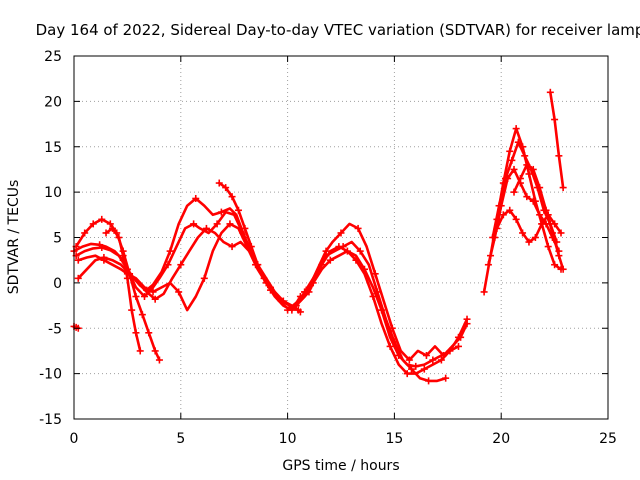 This screenshot has height=480, width=640. What do you see at coordinates (57, 239) in the screenshot?
I see `y-tick-label: 5` at bounding box center [57, 239].